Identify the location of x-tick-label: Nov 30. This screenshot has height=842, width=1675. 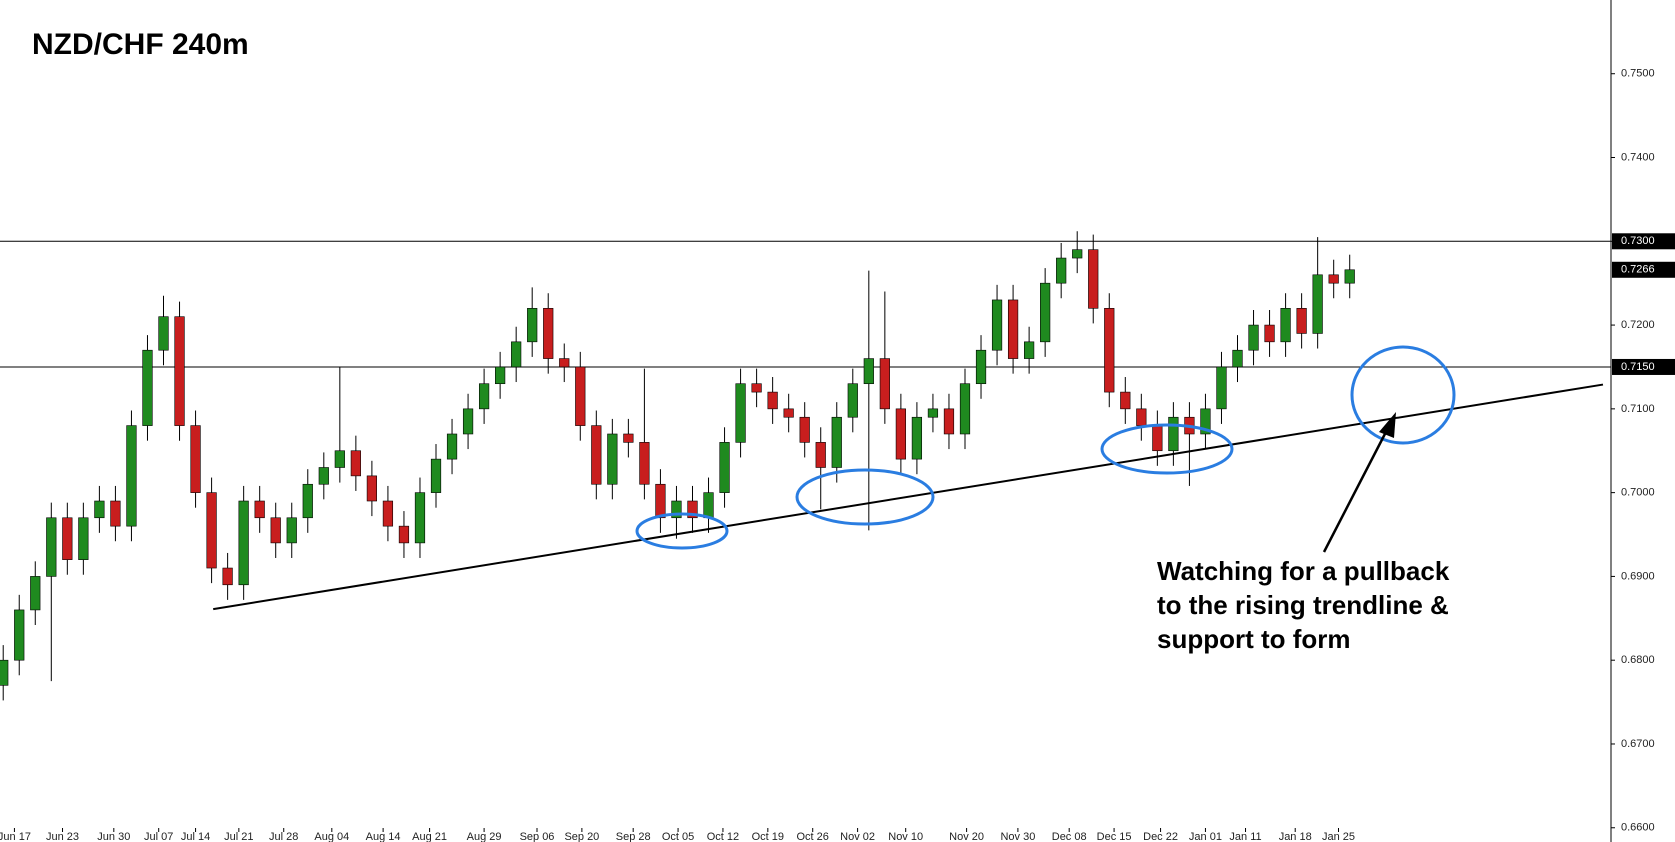
(1017, 836).